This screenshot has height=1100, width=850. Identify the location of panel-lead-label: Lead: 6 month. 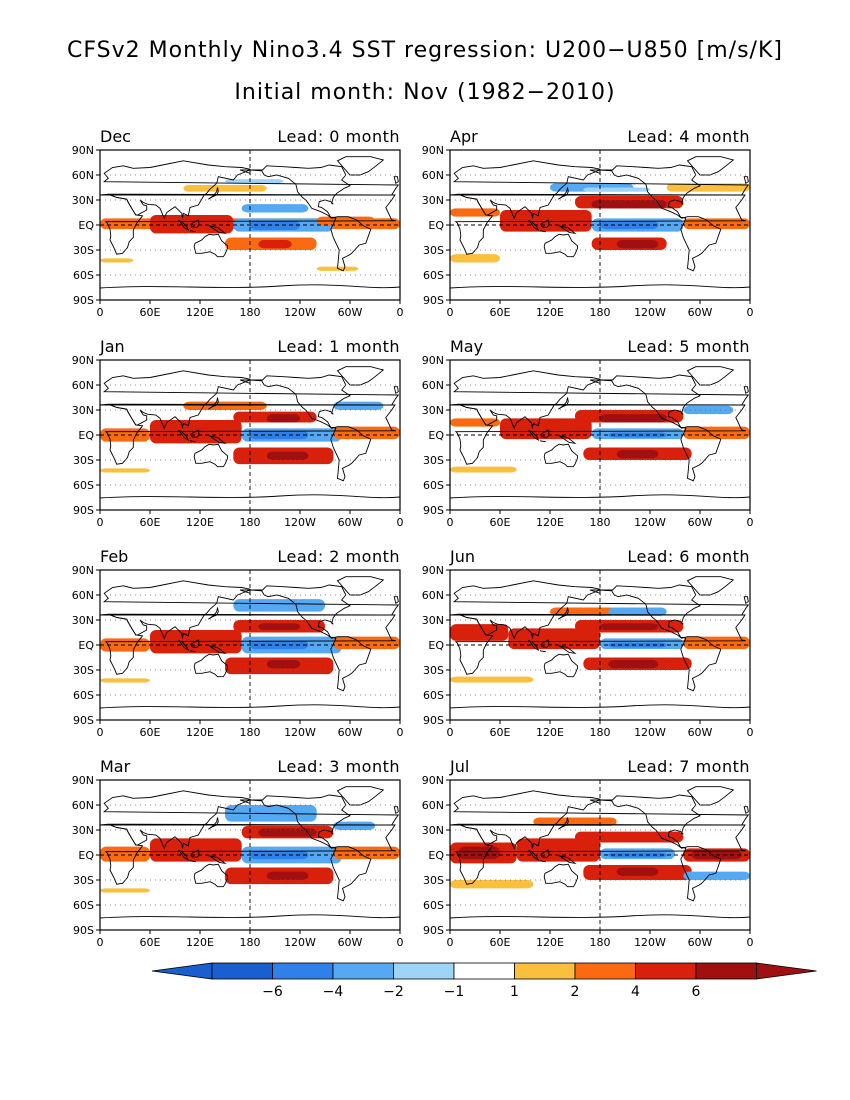
(688, 556).